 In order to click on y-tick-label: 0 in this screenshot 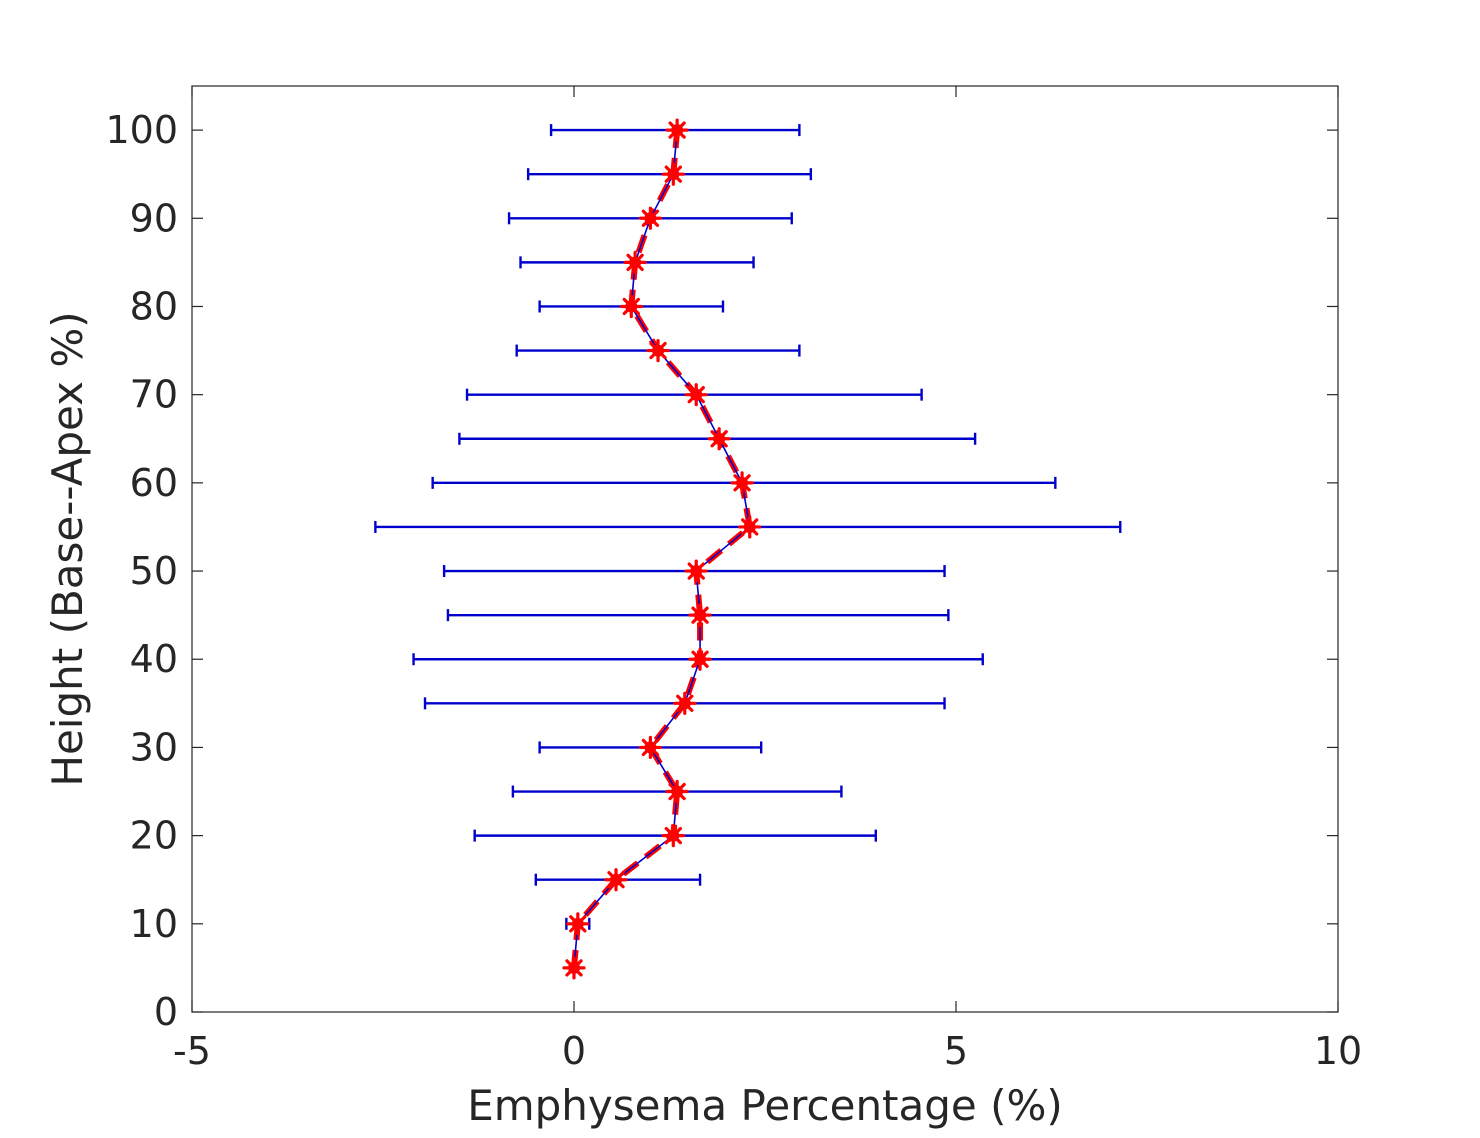, I will do `click(166, 1012)`.